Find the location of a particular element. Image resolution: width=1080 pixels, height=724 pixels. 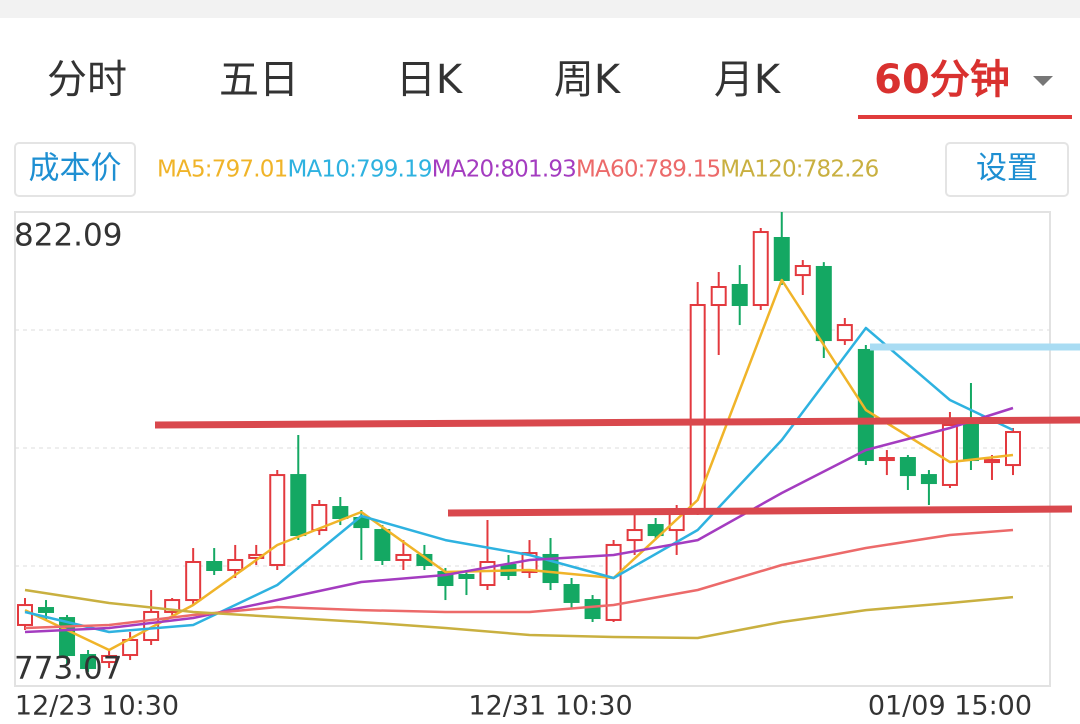

tab: 月K is located at coordinates (748, 80).